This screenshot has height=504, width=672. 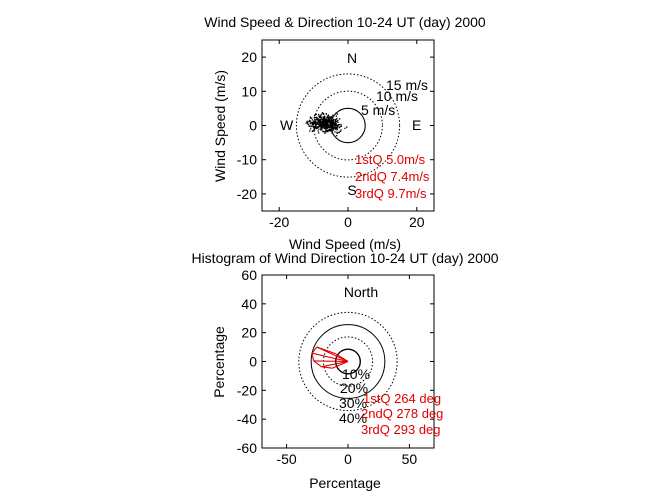 What do you see at coordinates (390, 159) in the screenshot?
I see `quartile-1-label: 1stQ 5.0m/s` at bounding box center [390, 159].